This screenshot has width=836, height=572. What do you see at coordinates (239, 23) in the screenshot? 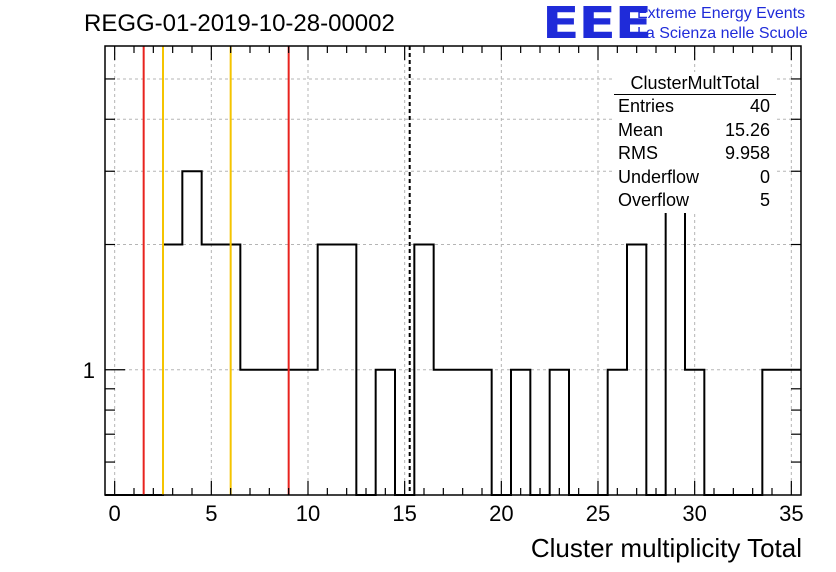
I see `plot-title: REGG-01-2019-10-28-00002` at bounding box center [239, 23].